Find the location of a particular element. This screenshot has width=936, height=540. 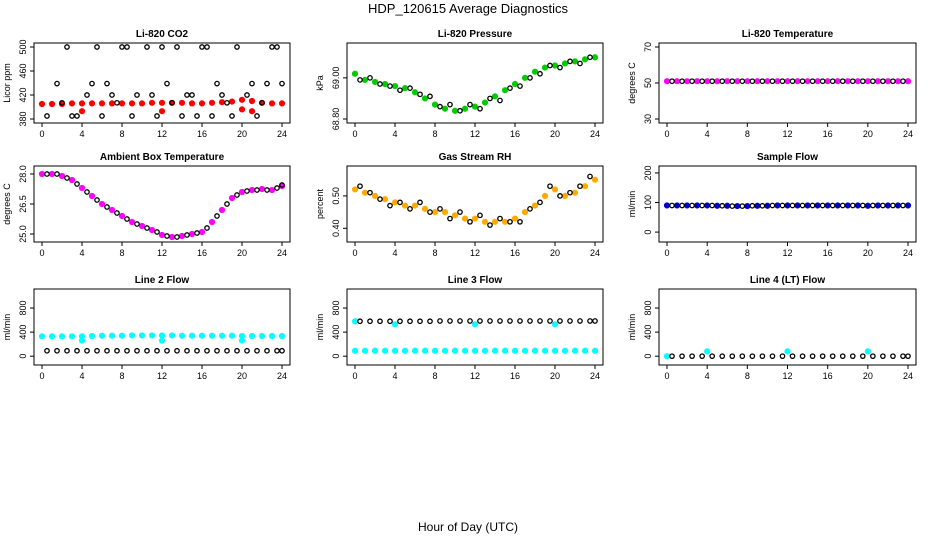

x-tick-label: 4 is located at coordinates (81, 134).